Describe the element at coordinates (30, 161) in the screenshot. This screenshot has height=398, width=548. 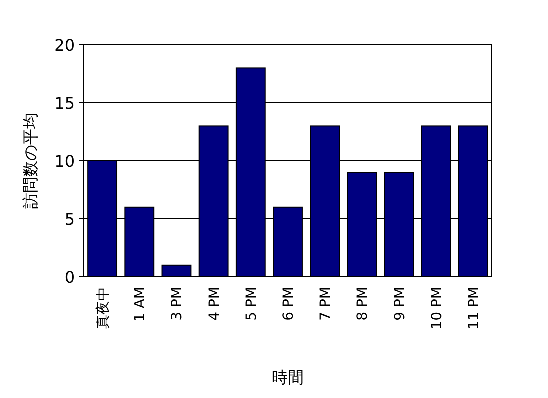
I see `y-axis-title: 訪問数の平均` at that location.